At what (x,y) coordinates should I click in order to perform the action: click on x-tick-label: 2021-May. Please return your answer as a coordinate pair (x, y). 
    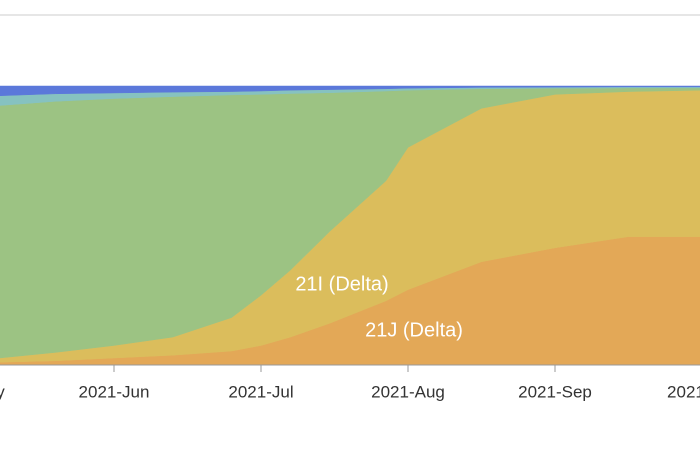
    Looking at the image, I should click on (2, 391).